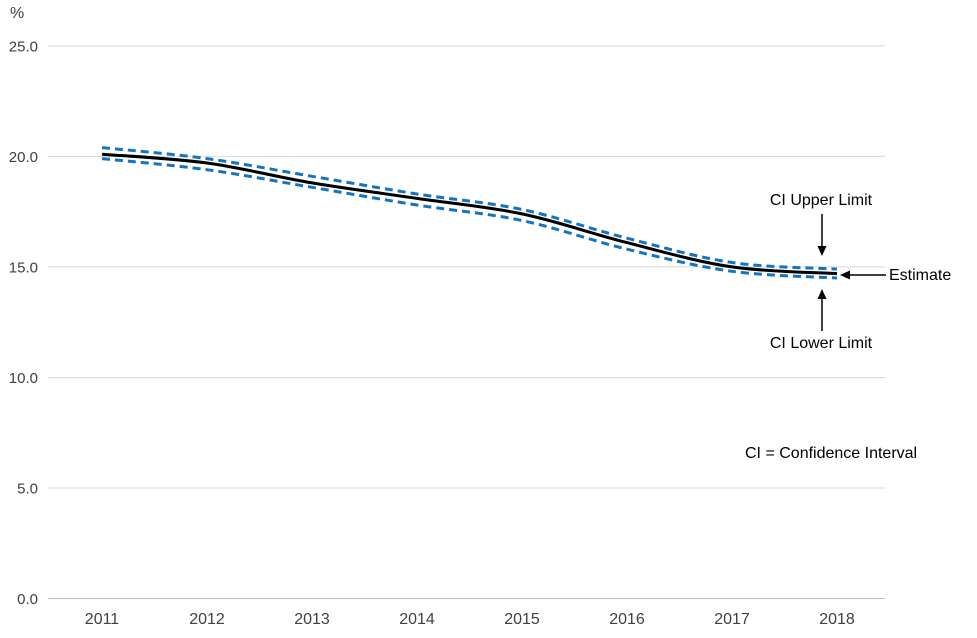  What do you see at coordinates (27, 599) in the screenshot?
I see `y-tick-label: 0.0` at bounding box center [27, 599].